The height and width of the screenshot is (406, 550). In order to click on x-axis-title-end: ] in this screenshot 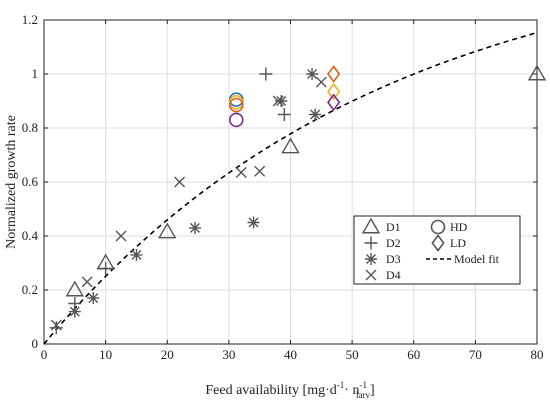, I will do `click(372, 390)`.